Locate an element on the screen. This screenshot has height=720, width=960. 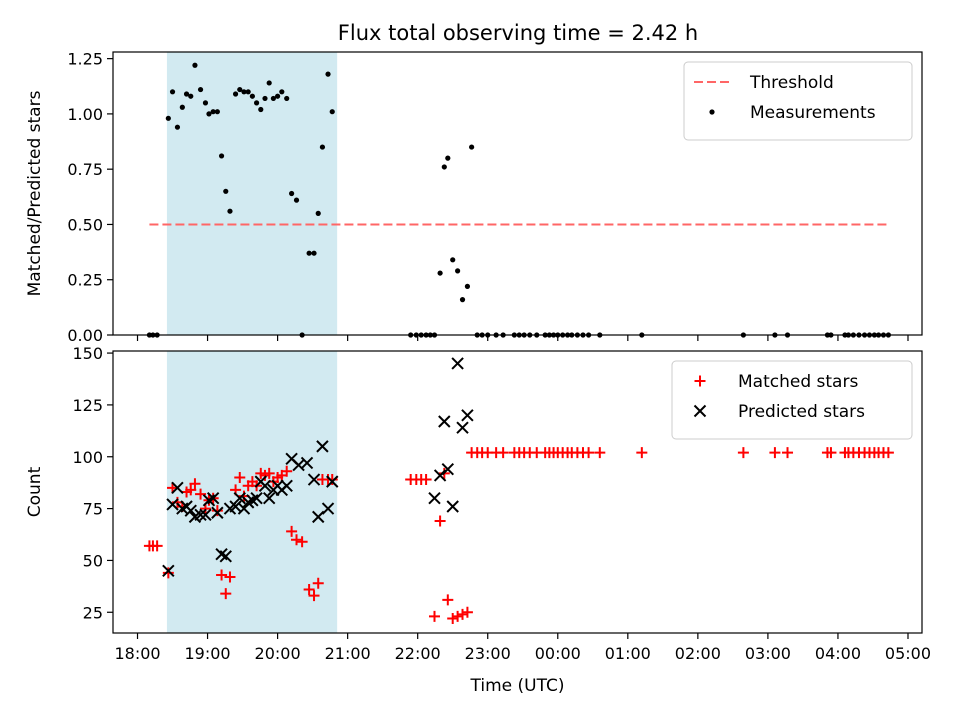
y-tick-label: 0.50 is located at coordinates (85, 224).